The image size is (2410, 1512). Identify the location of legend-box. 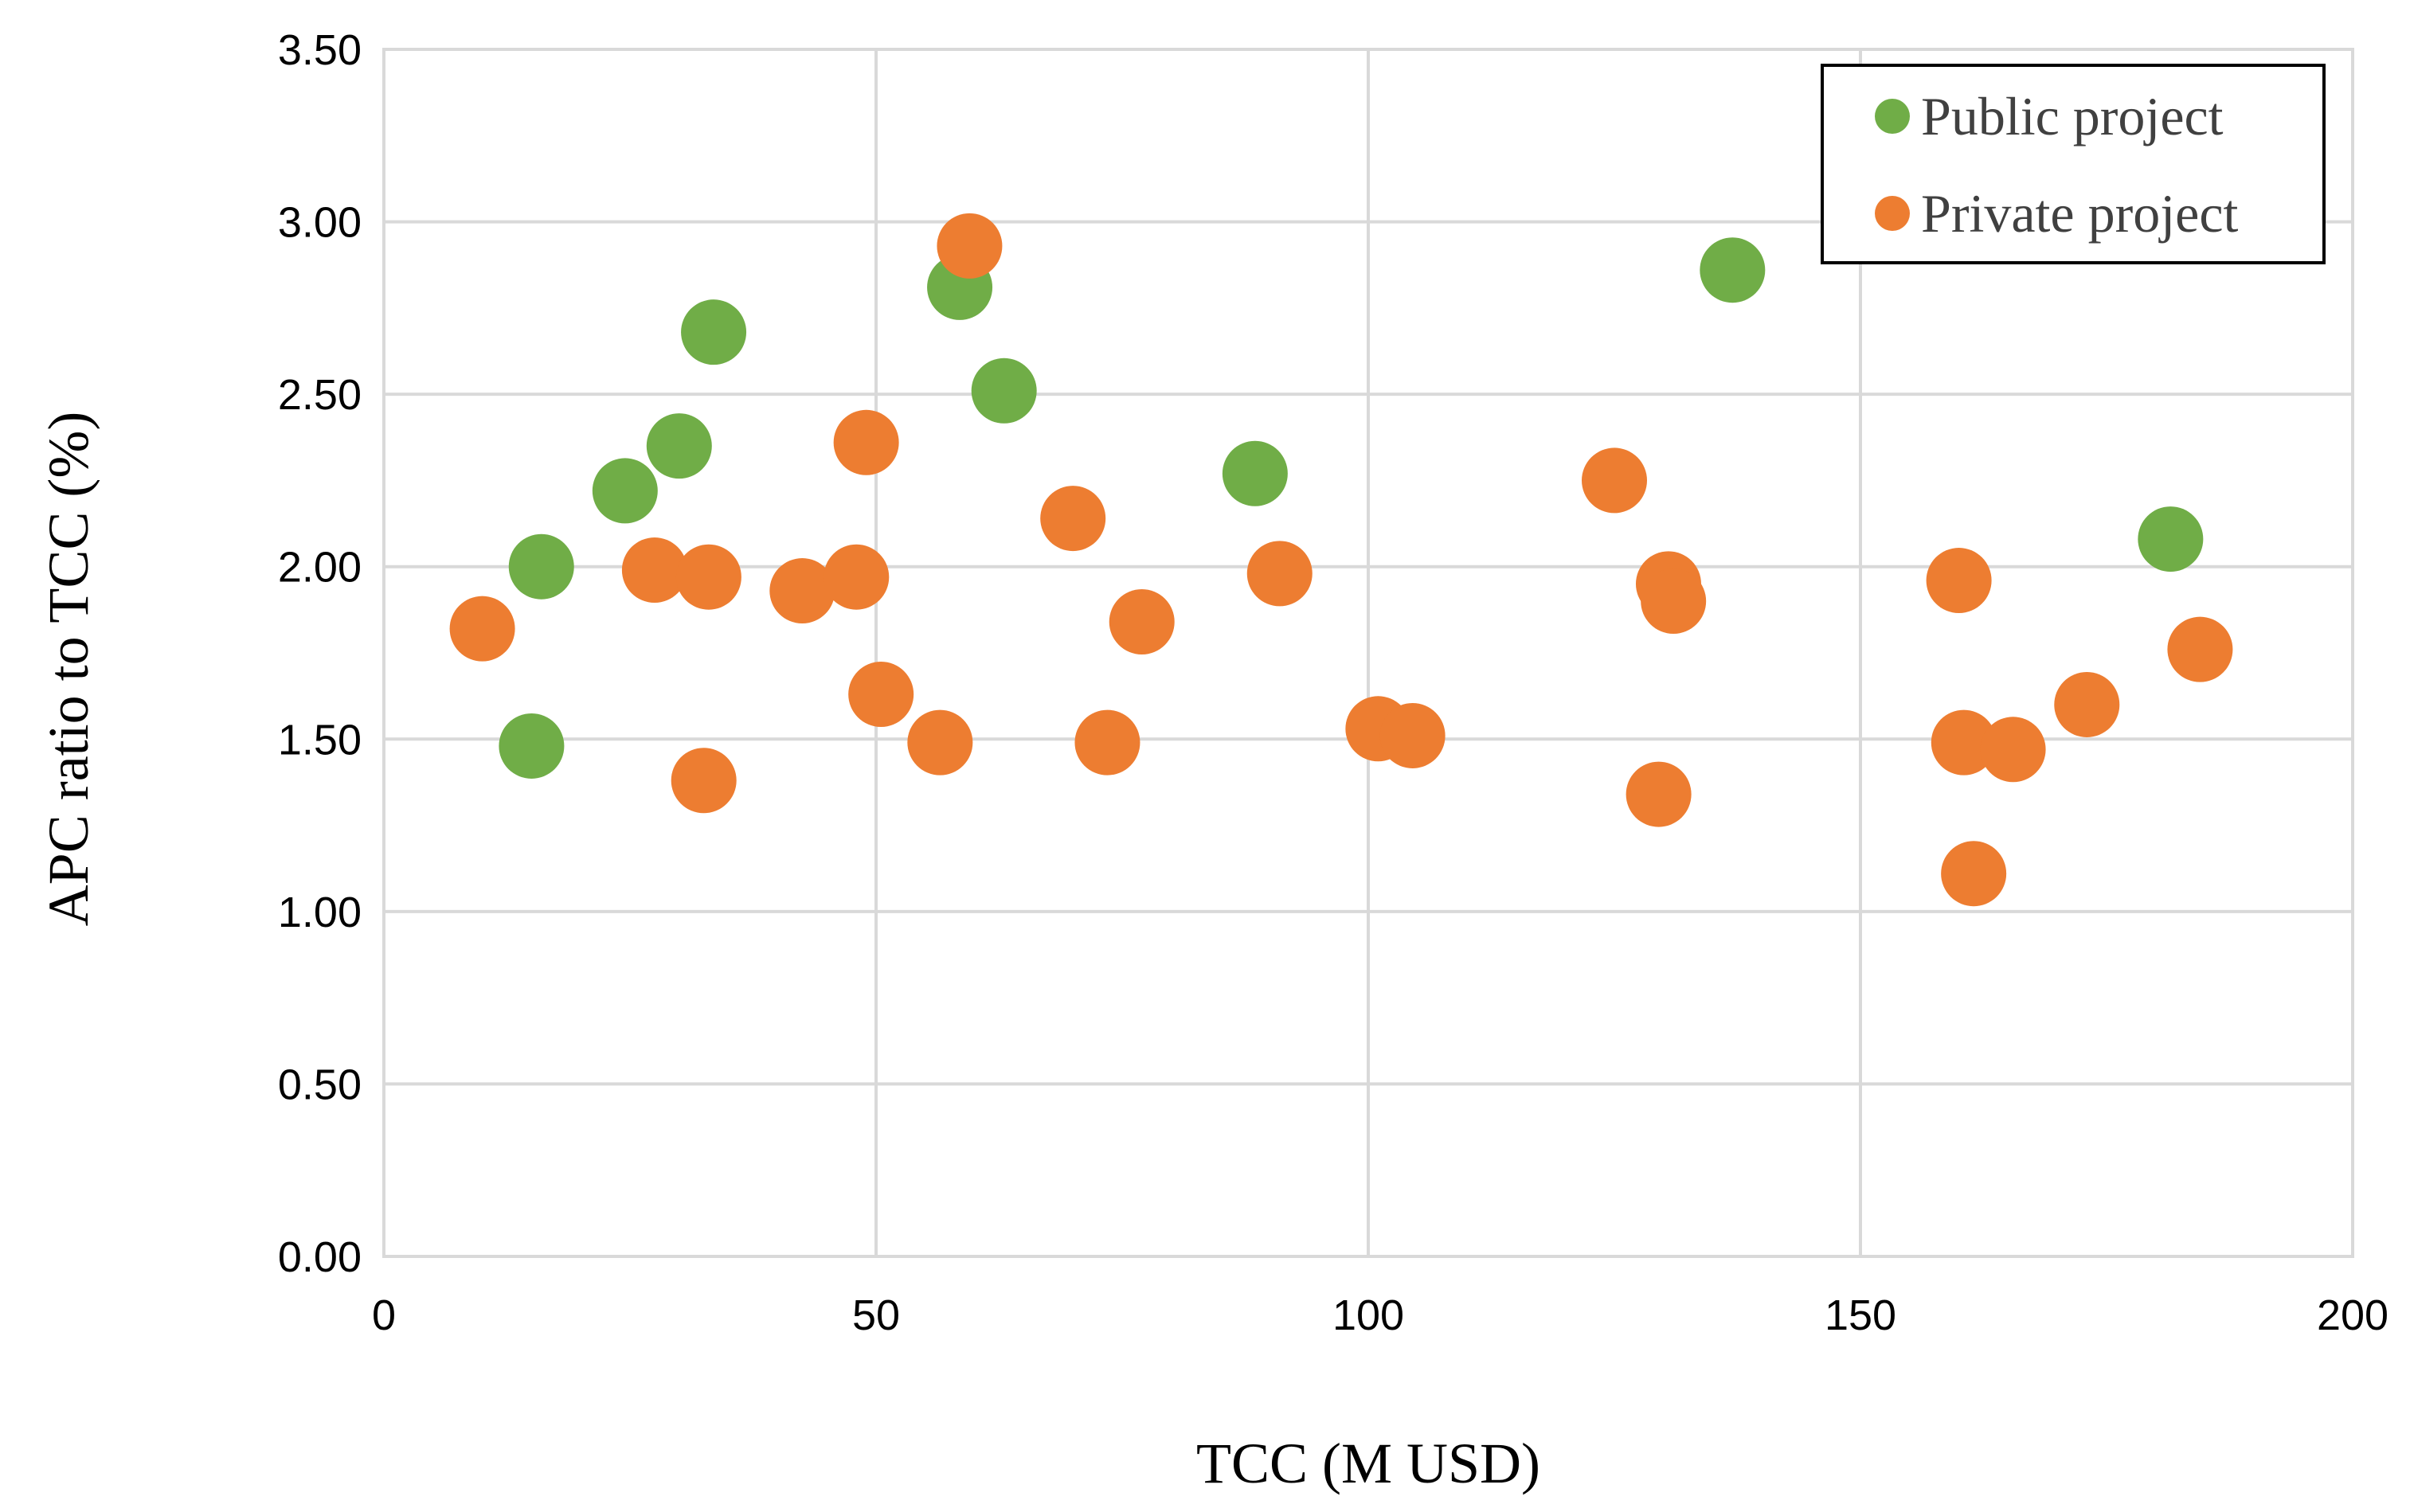
(2073, 164).